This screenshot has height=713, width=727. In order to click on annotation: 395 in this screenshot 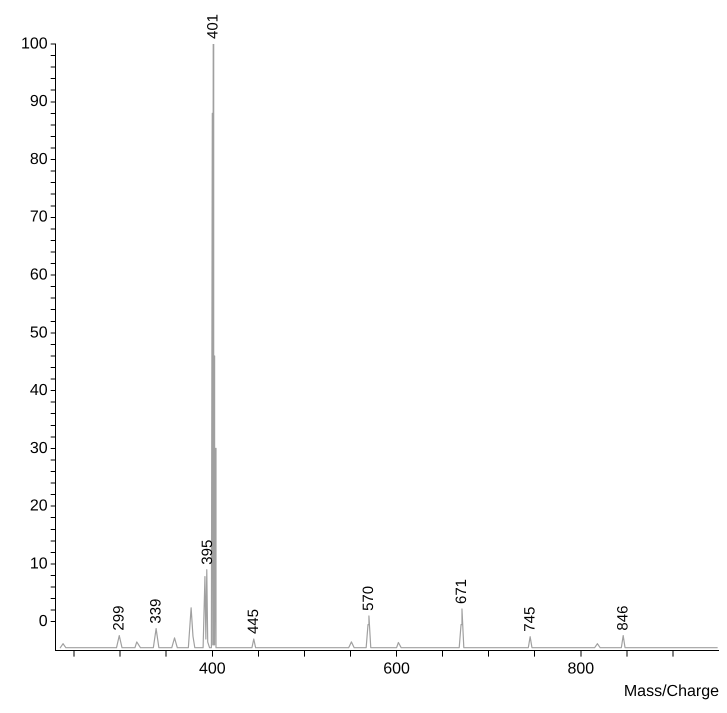, I will do `click(207, 552)`.